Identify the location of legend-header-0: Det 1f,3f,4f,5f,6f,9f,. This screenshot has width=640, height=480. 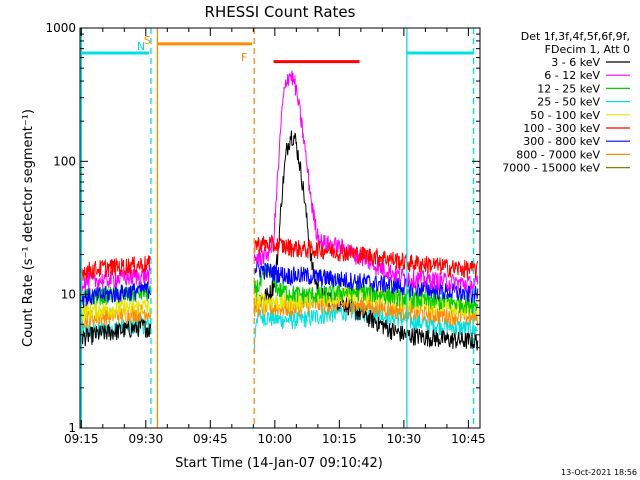
(575, 36).